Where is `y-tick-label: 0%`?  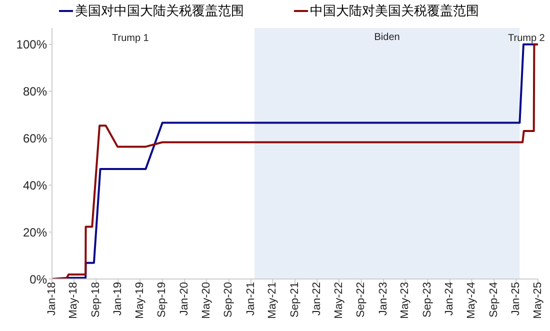 y-tick-label: 0% is located at coordinates (39, 279).